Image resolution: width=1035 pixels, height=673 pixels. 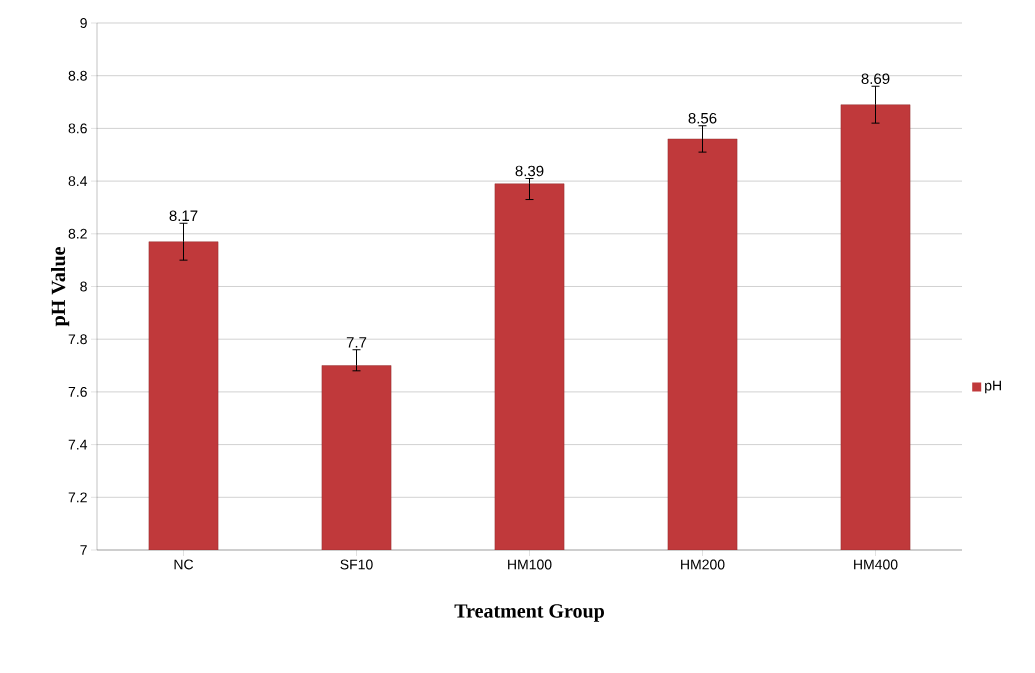 What do you see at coordinates (993, 387) in the screenshot?
I see `legend-label: pH` at bounding box center [993, 387].